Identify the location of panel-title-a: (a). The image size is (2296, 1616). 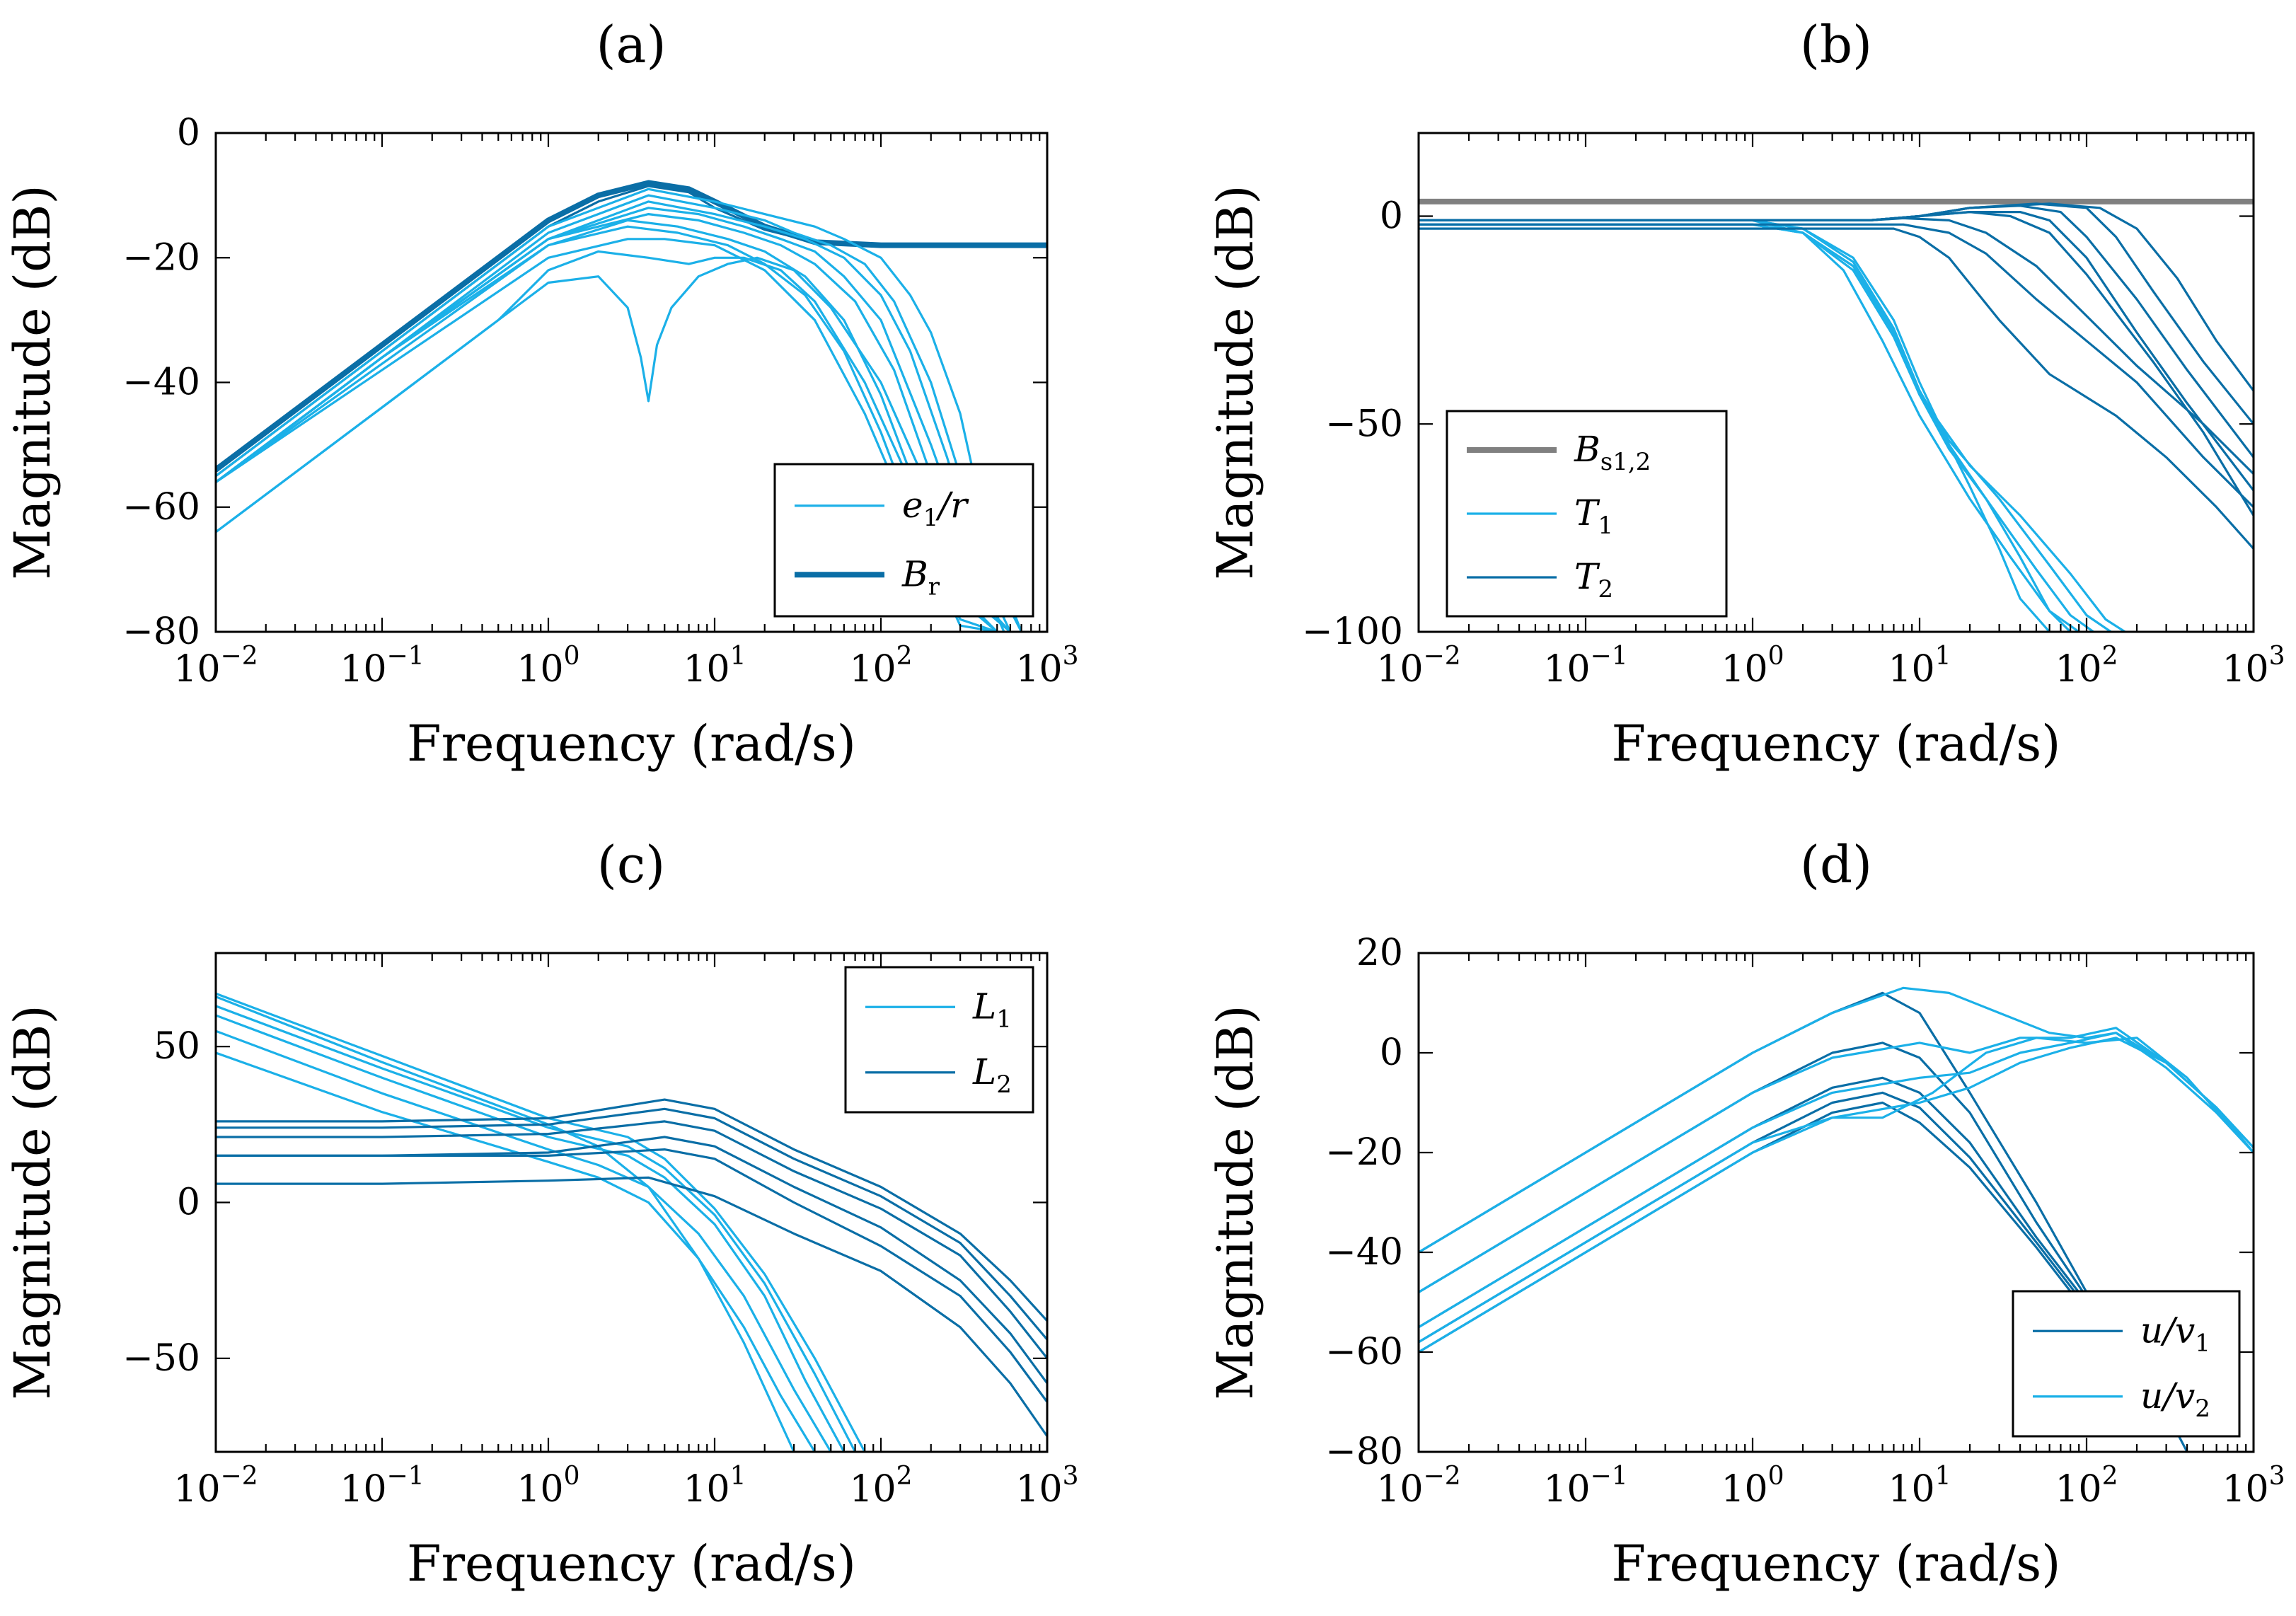
(631, 44).